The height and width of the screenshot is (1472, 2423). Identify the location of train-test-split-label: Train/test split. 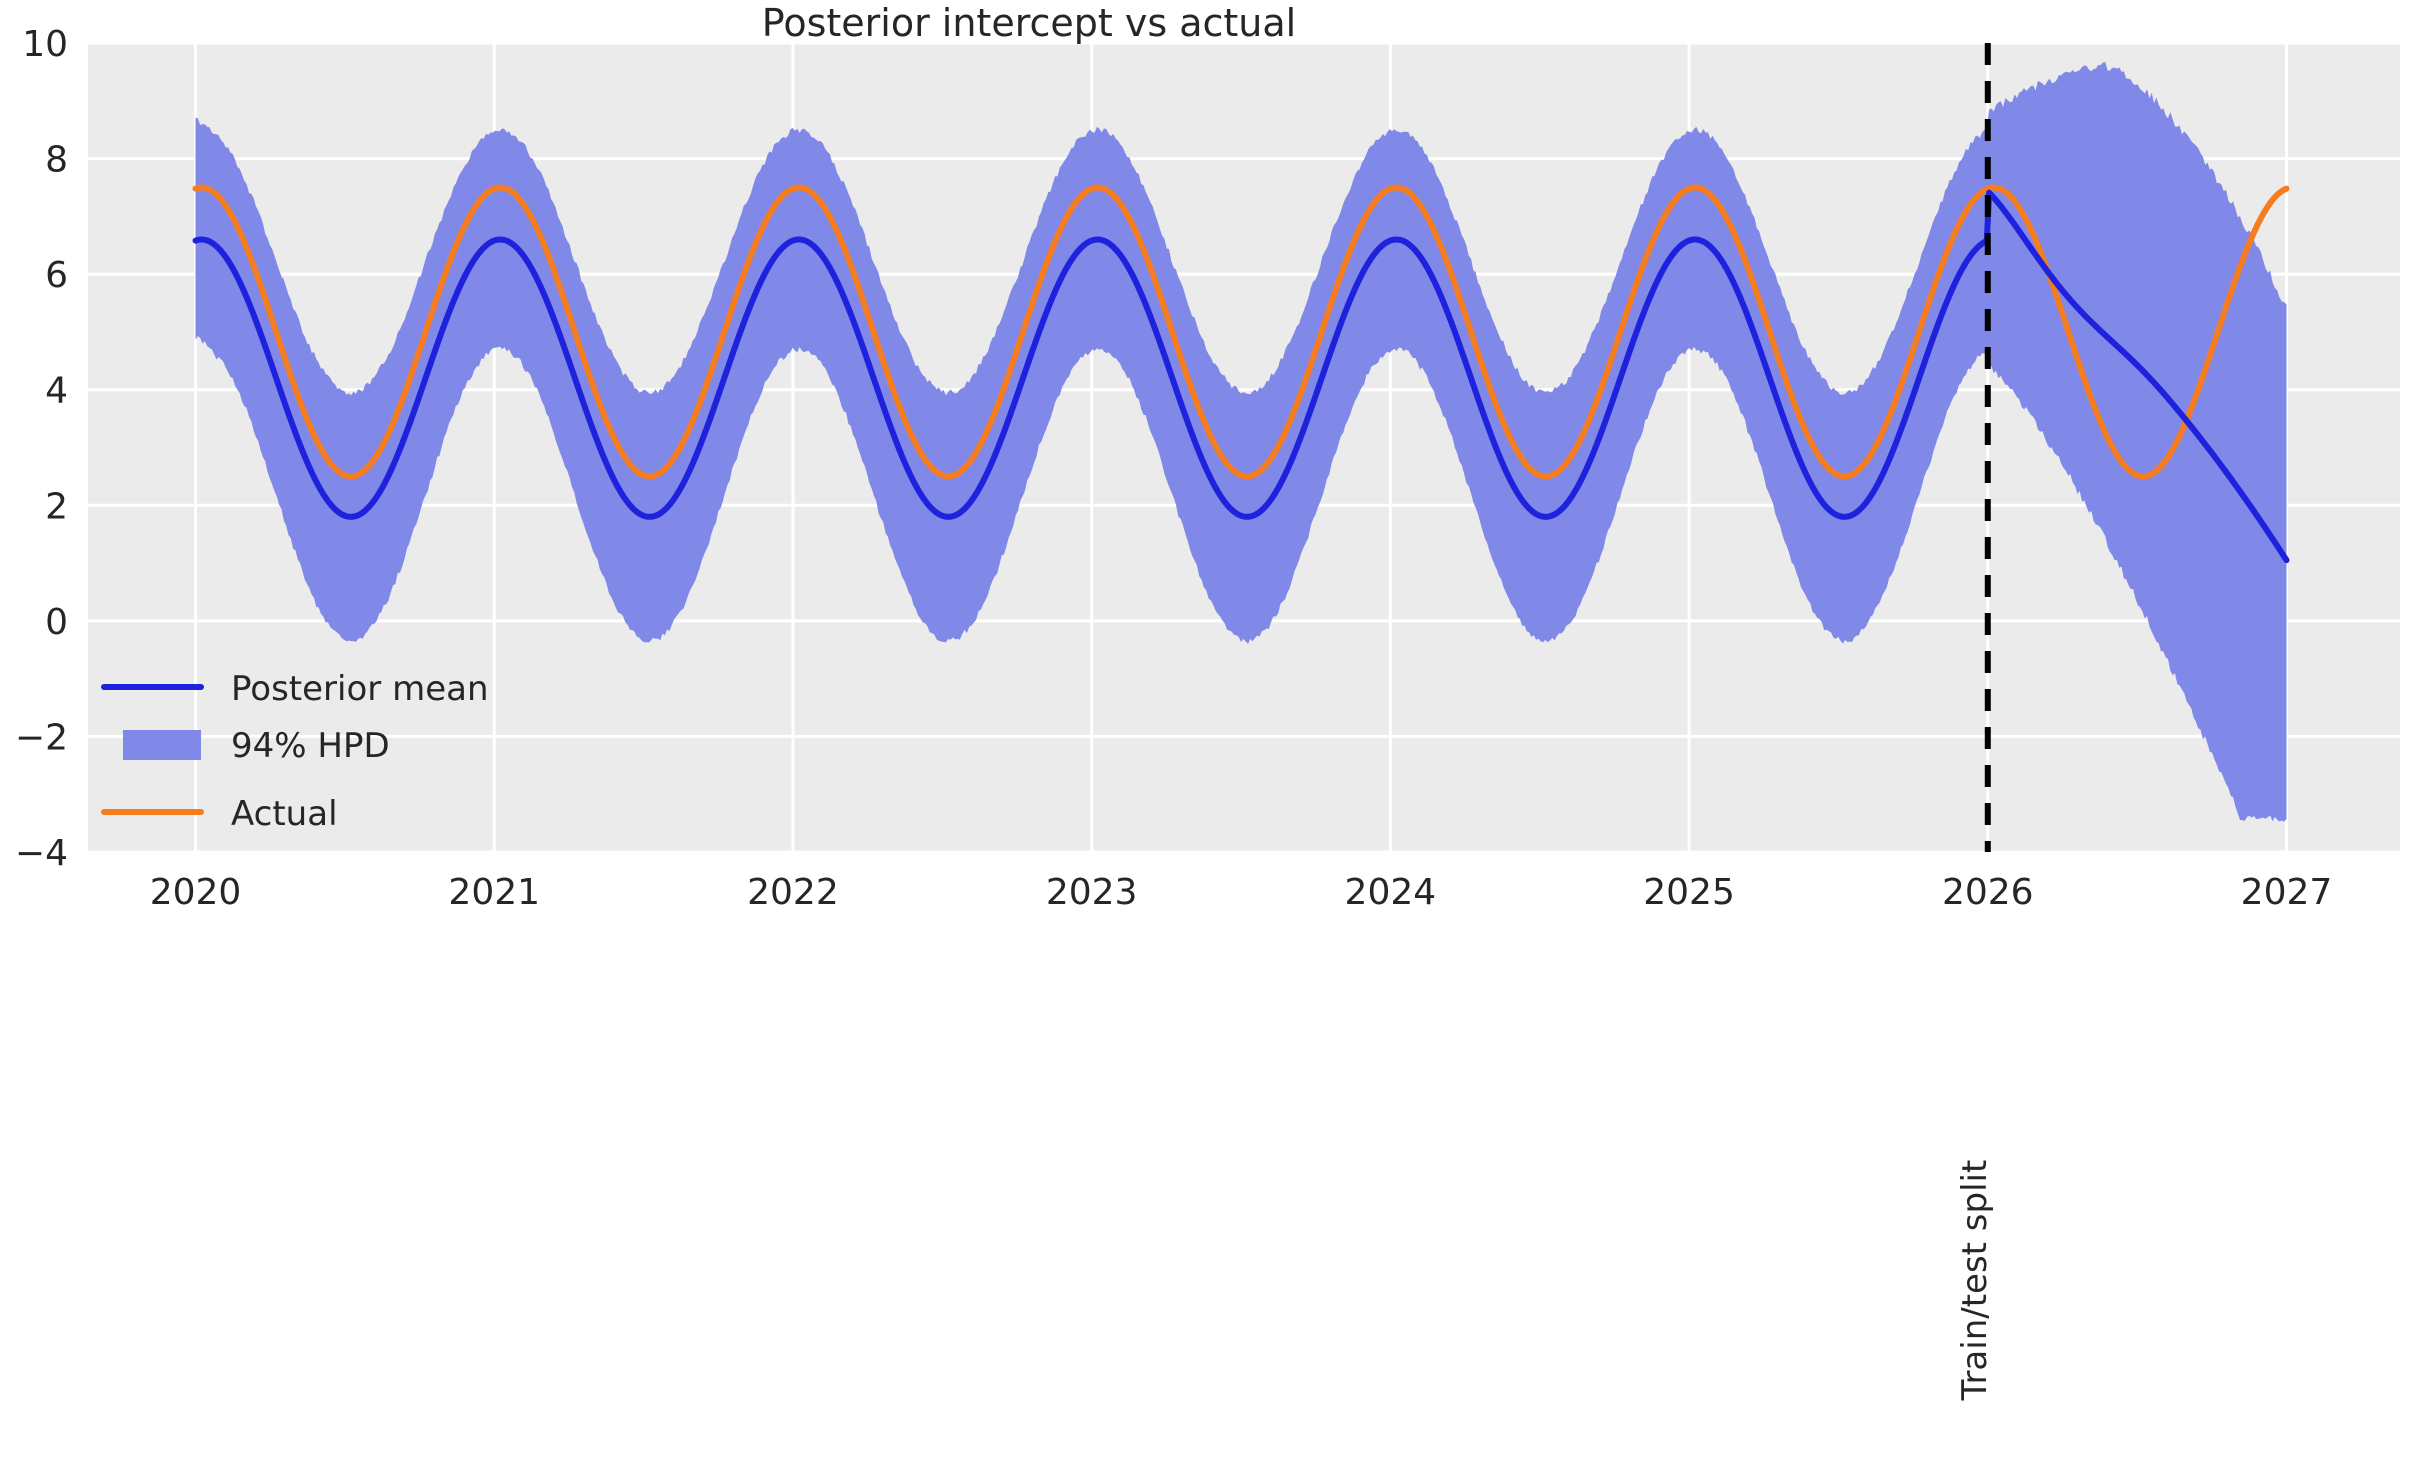
(1975, 1281).